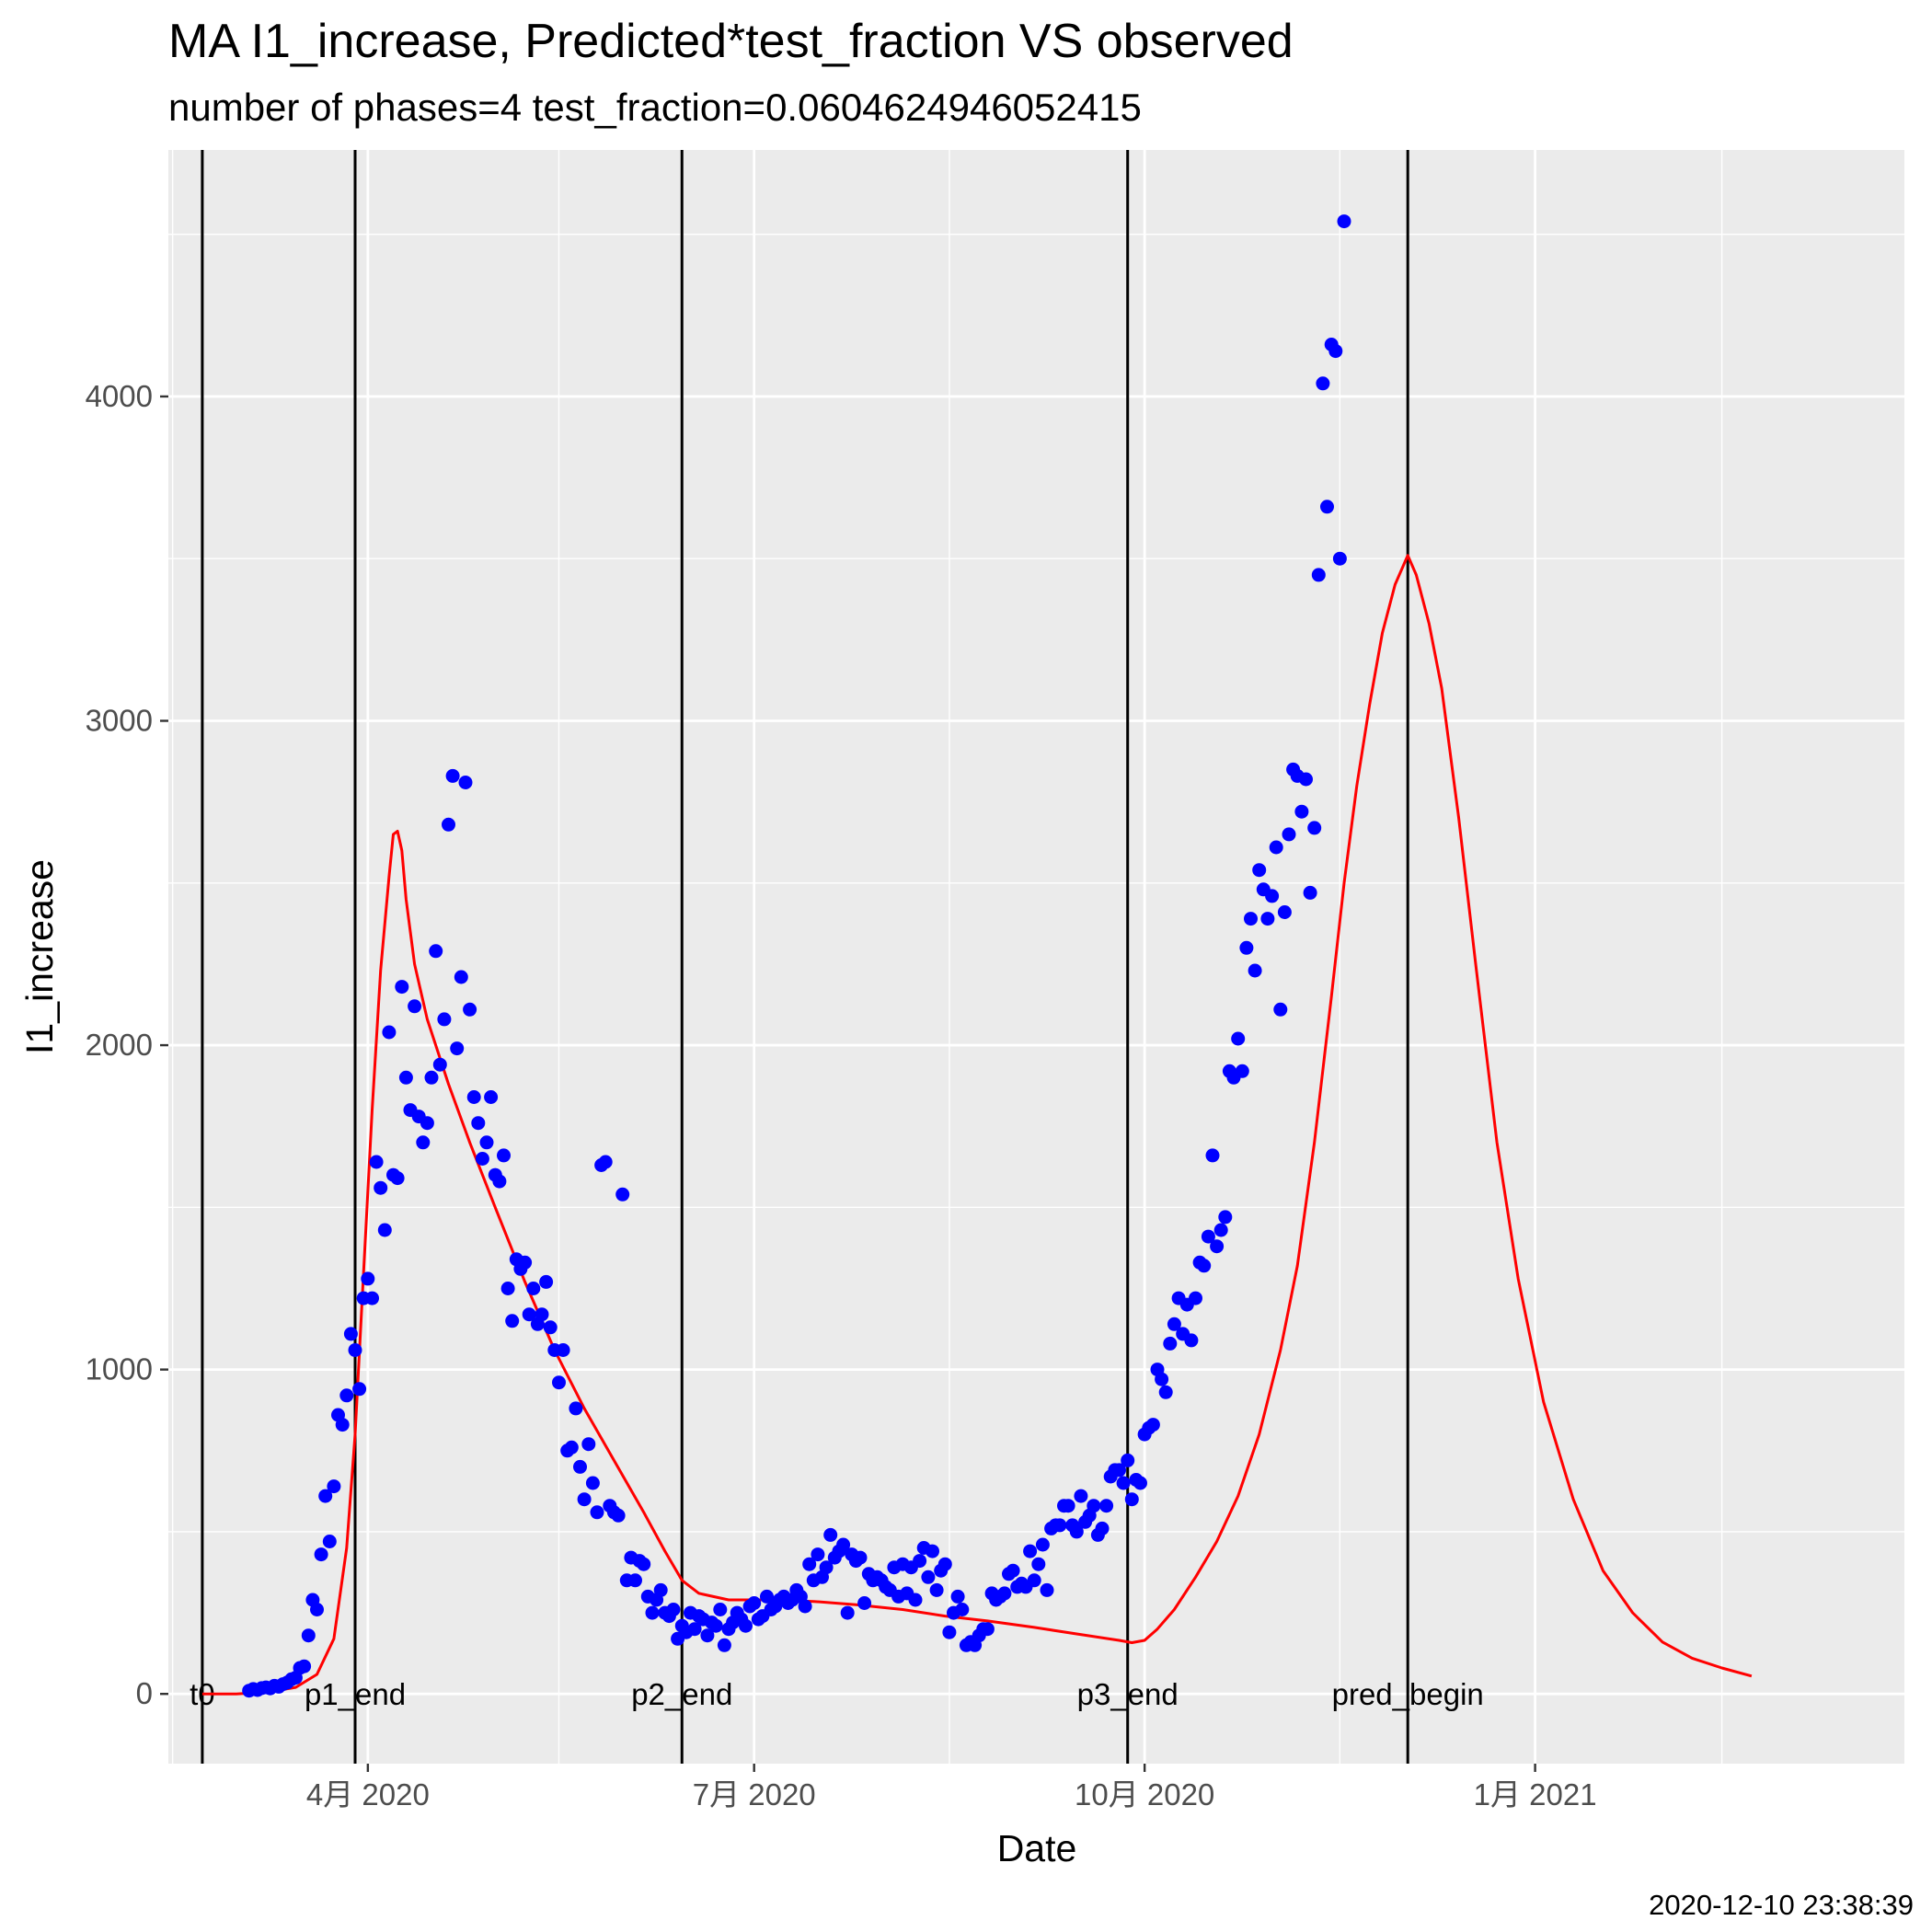 This screenshot has width=1932, height=1932. What do you see at coordinates (681, 1694) in the screenshot?
I see `phase-line-label: p2_end` at bounding box center [681, 1694].